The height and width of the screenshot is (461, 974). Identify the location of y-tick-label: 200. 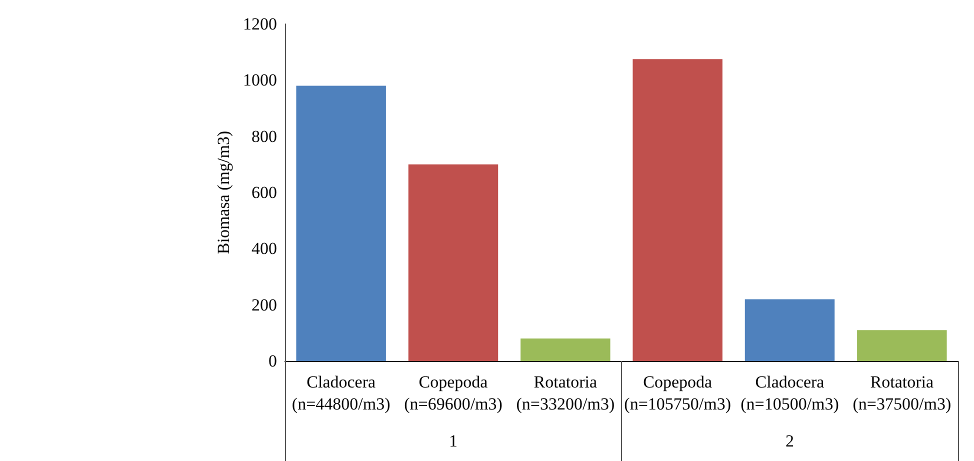
(264, 304).